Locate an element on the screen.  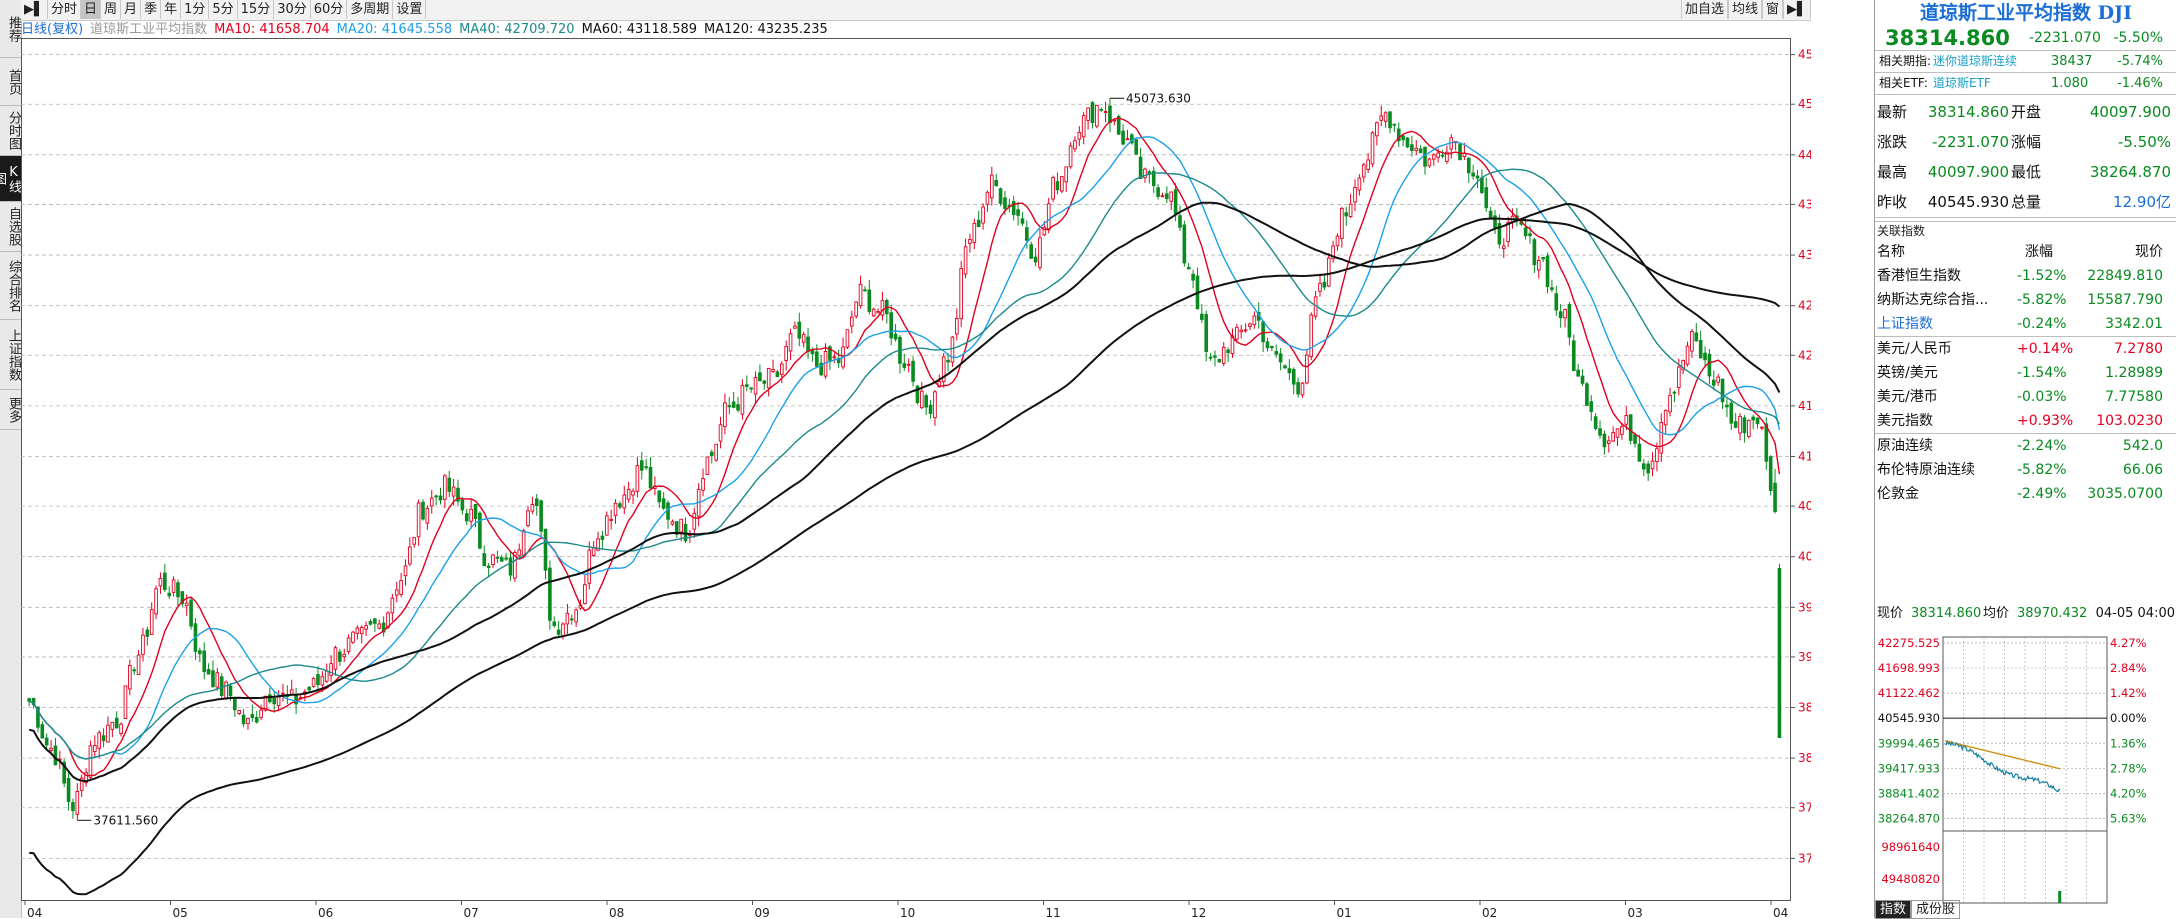
related-row: 伦敦金 -2.49% 3035.0700 is located at coordinates (2025, 494).